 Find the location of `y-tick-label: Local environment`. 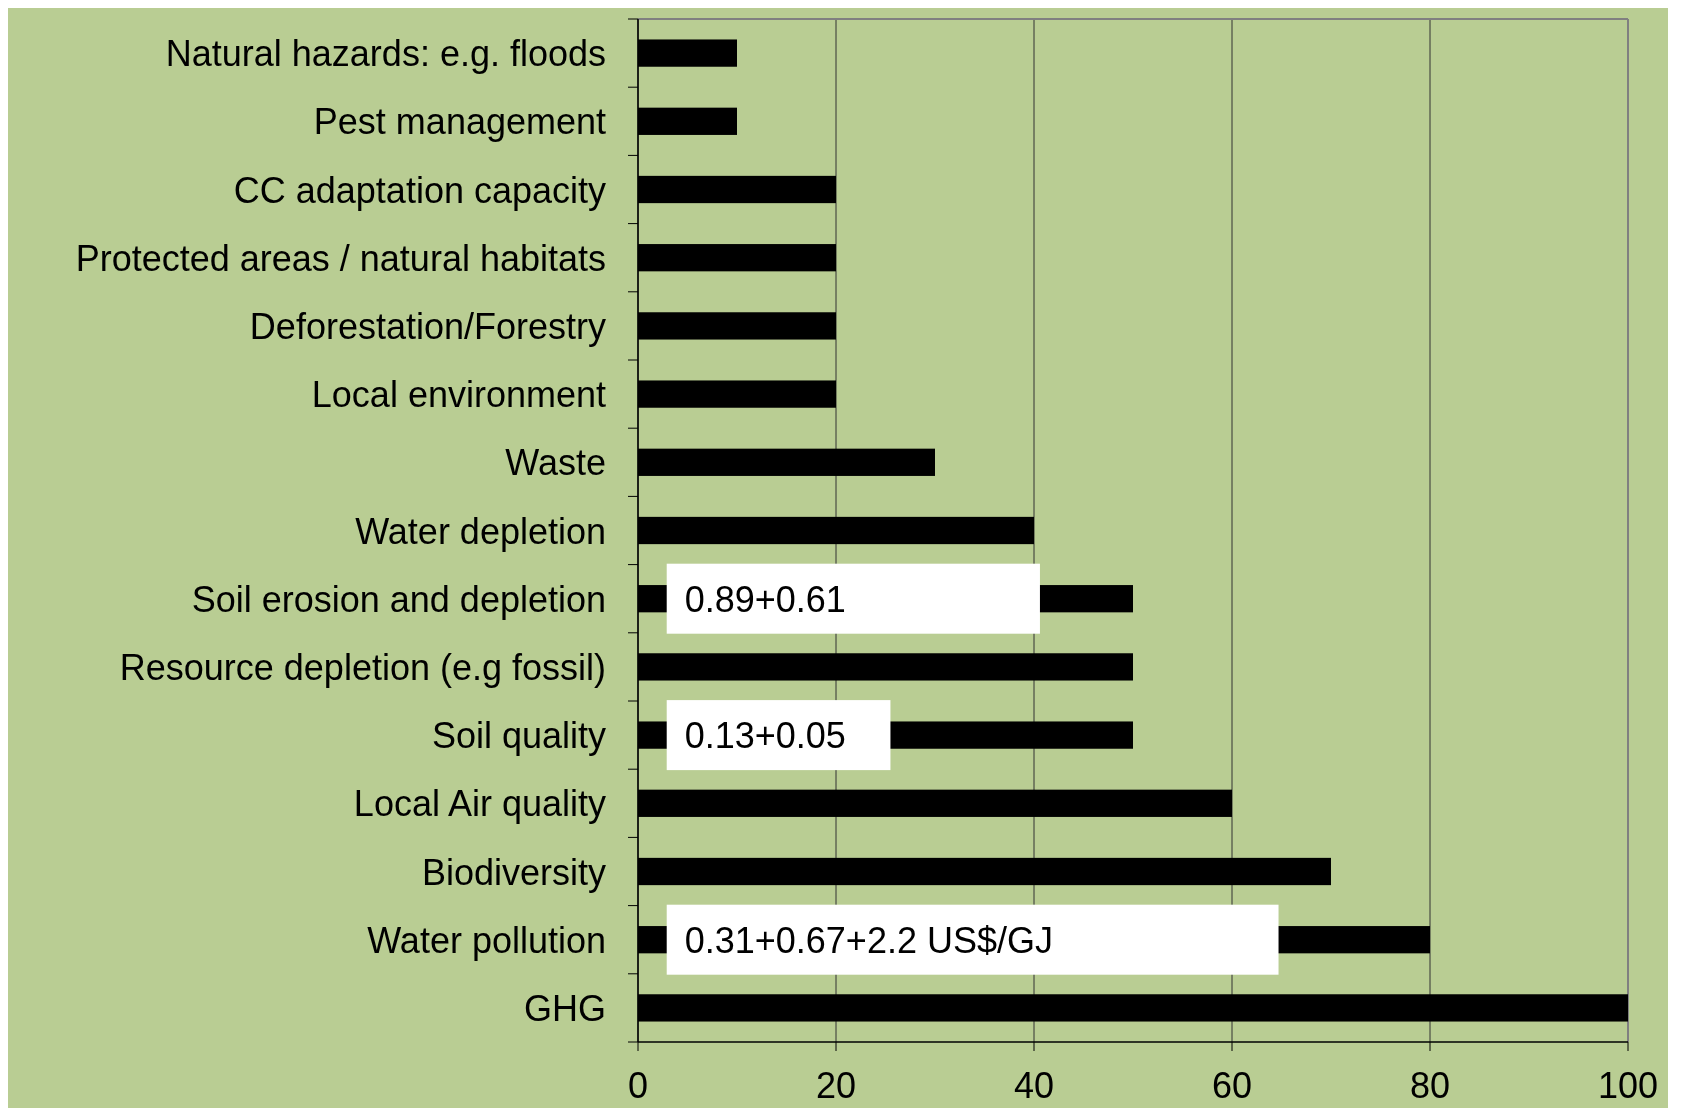

y-tick-label: Local environment is located at coordinates (458, 395).